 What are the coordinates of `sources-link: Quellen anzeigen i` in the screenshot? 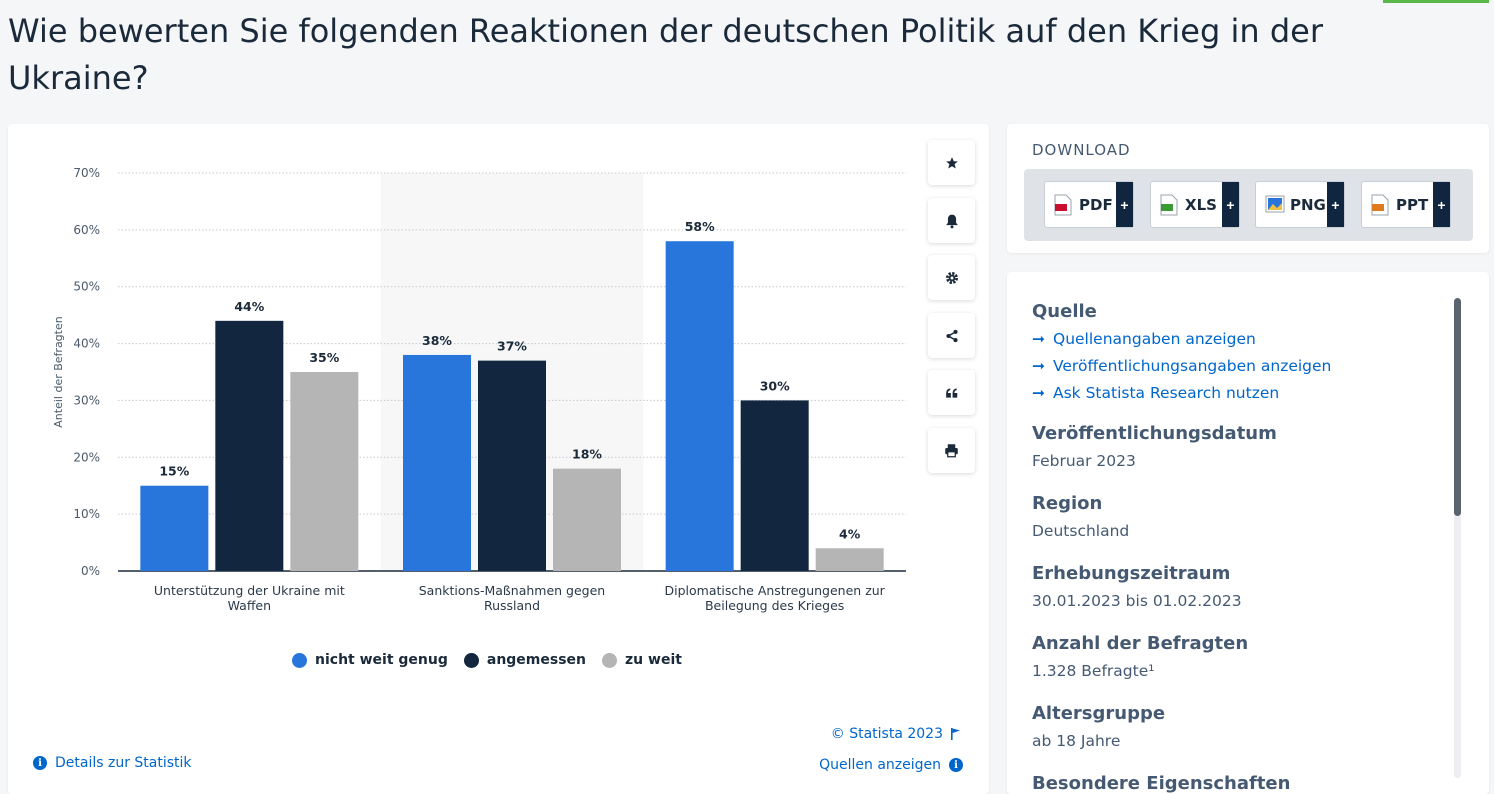 It's located at (891, 765).